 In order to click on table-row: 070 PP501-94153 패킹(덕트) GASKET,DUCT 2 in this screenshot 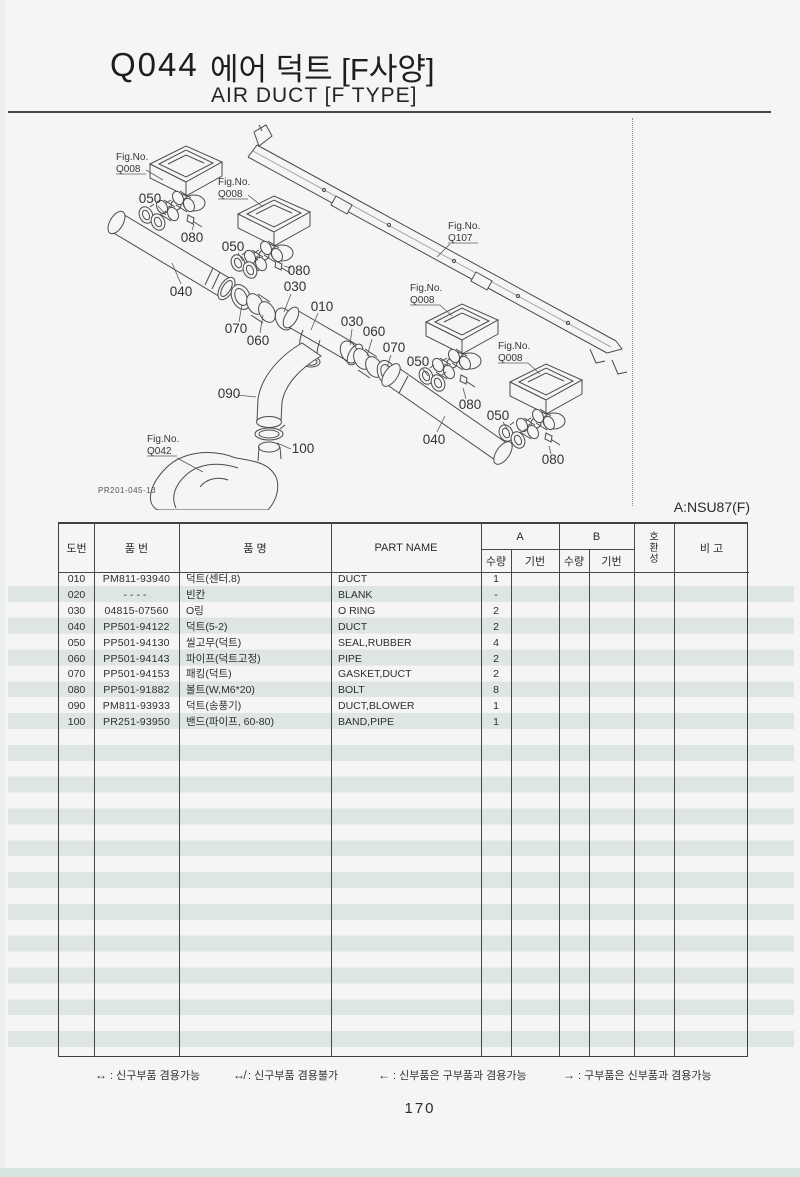, I will do `click(283, 674)`.